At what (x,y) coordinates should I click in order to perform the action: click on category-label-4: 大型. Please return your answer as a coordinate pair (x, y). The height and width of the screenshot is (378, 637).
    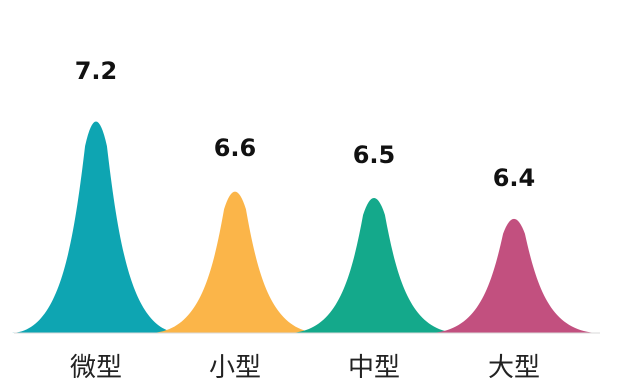
    Looking at the image, I should click on (514, 365).